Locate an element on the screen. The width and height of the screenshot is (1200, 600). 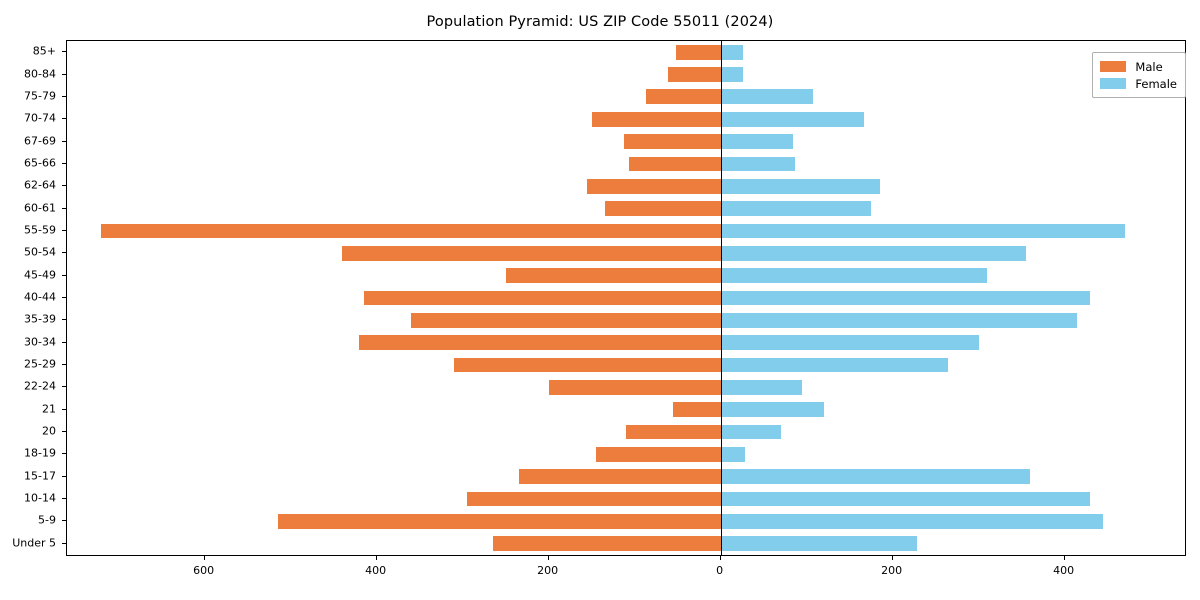
y-tick-label: 60-61 is located at coordinates (40, 208).